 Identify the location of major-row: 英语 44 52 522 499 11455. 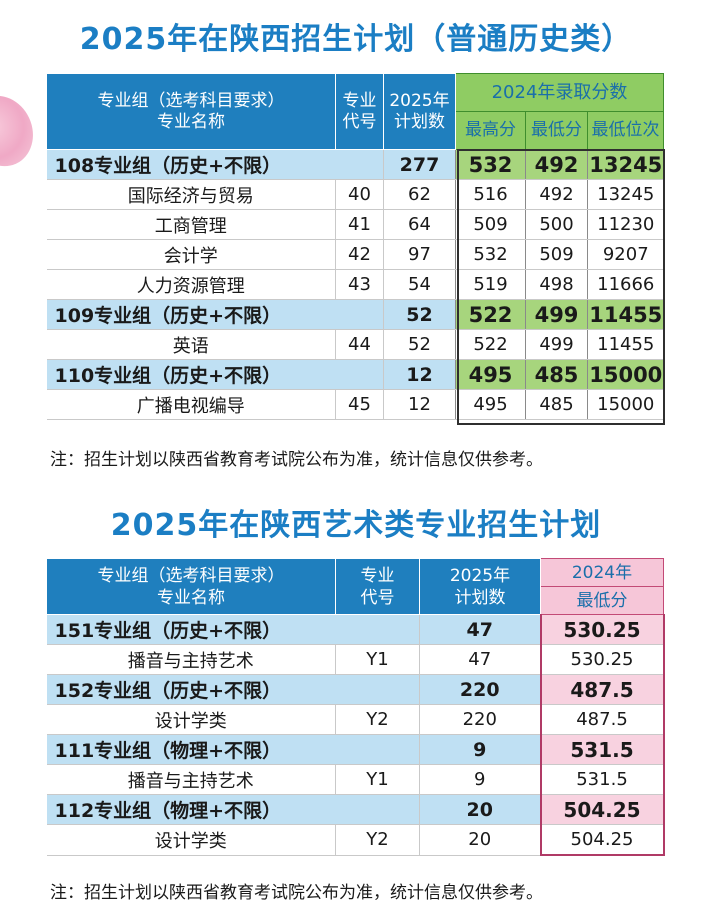
(355, 344).